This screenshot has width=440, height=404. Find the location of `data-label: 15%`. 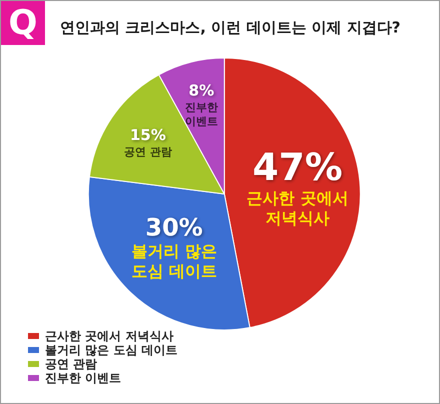

data-label: 15% is located at coordinates (148, 135).